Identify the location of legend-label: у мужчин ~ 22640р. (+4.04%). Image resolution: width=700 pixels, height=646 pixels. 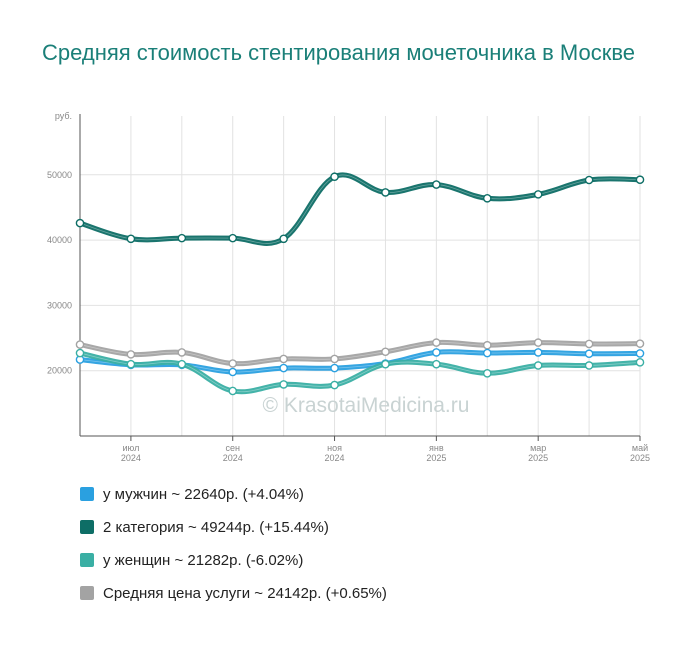
(203, 494).